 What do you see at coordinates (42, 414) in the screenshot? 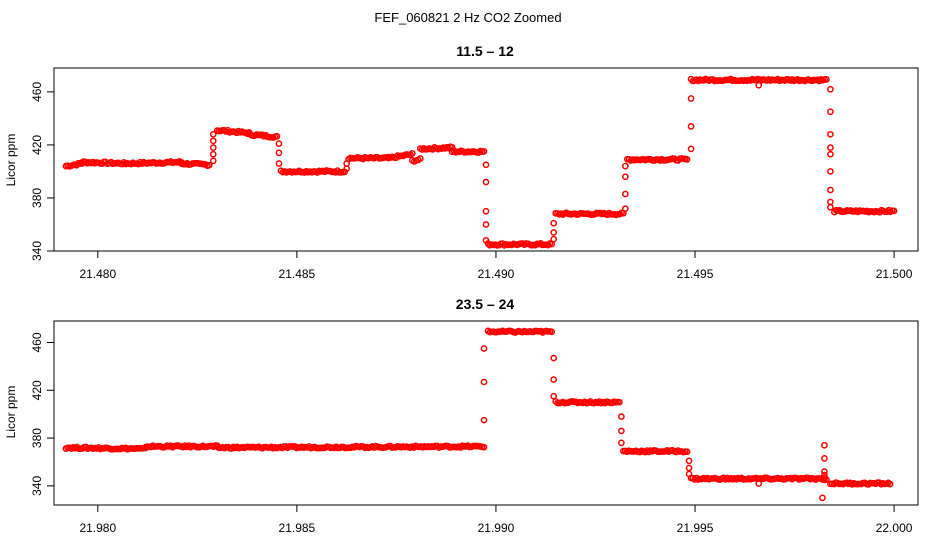
I see `panel-bottom-y-axis: 340 380 420 460` at bounding box center [42, 414].